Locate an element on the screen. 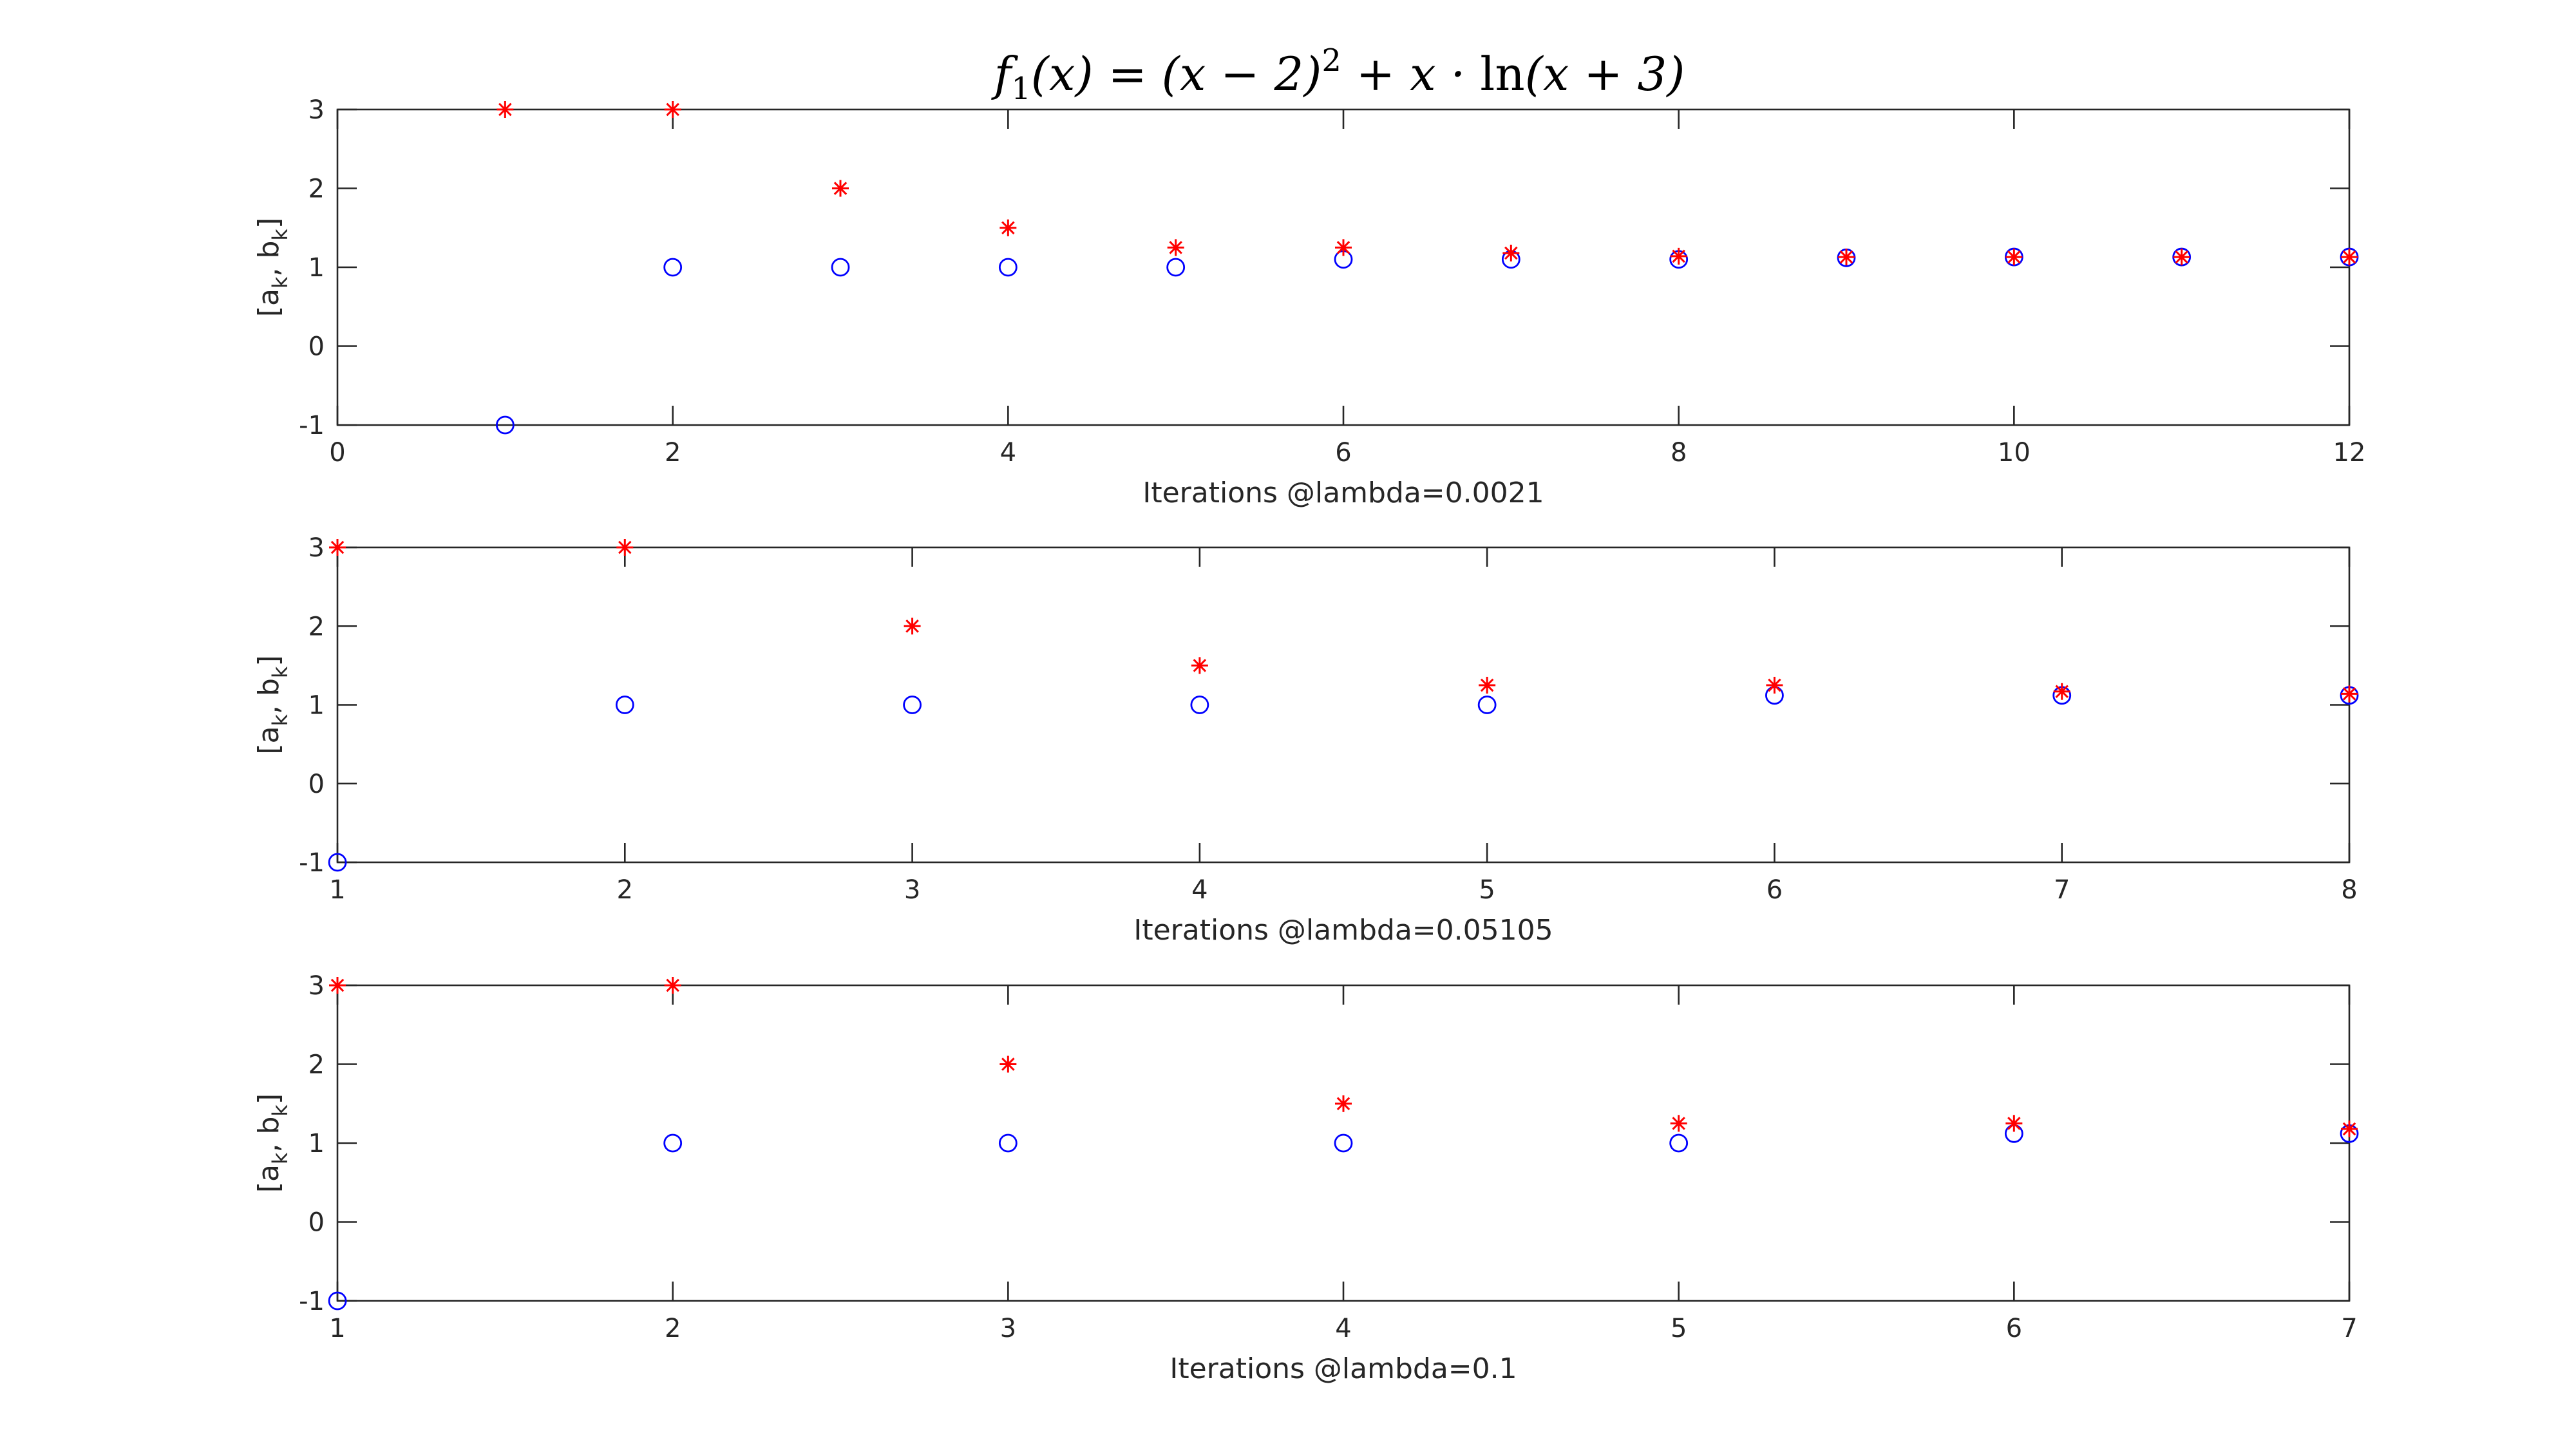  title-sub: 1 is located at coordinates (1021, 89).